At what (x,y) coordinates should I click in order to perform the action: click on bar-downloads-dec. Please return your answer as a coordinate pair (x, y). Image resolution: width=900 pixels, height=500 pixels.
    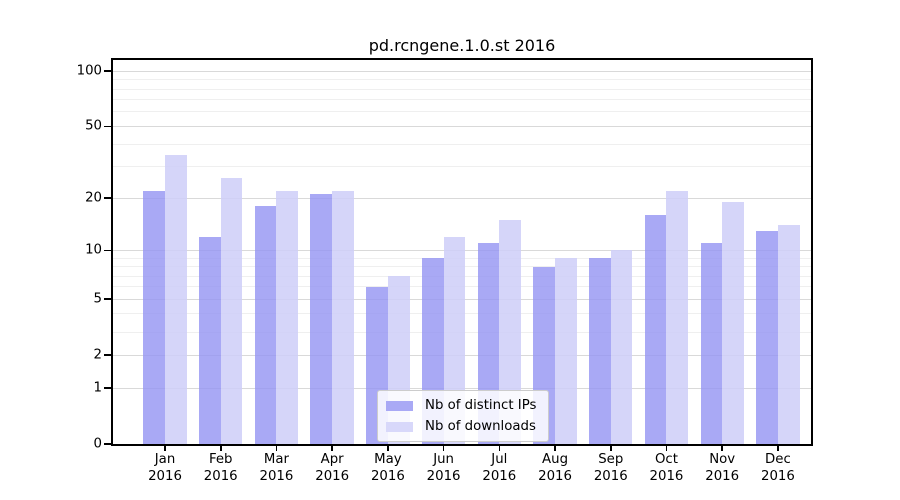
    Looking at the image, I should click on (788, 334).